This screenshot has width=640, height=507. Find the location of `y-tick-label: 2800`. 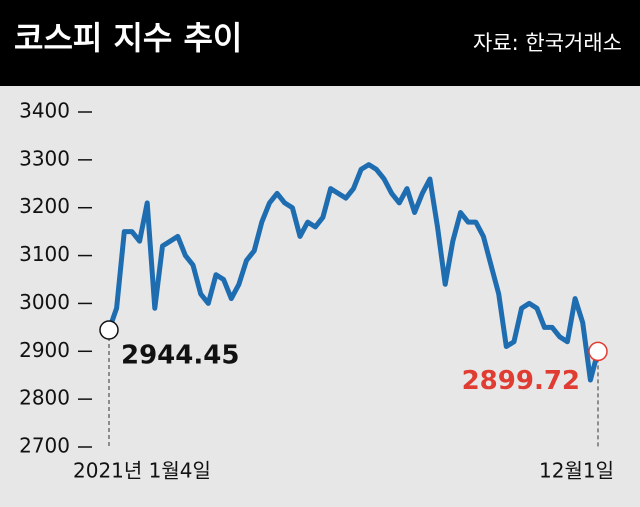

y-tick-label: 2800 is located at coordinates (44, 398).